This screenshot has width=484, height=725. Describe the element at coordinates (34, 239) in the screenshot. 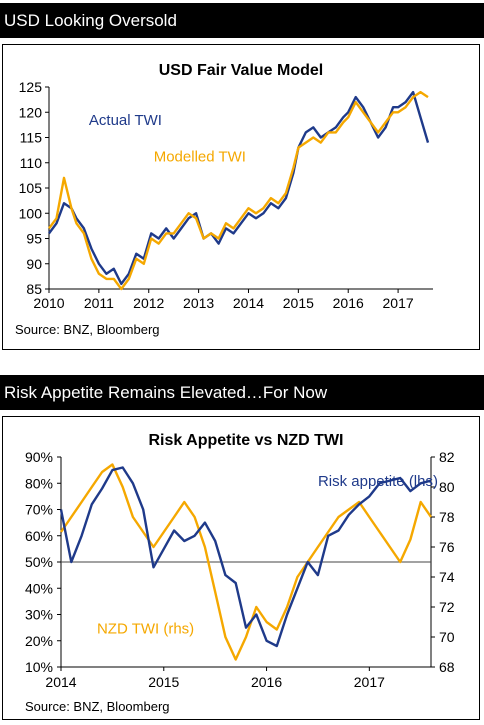

I see `y-tick-label: 95` at that location.